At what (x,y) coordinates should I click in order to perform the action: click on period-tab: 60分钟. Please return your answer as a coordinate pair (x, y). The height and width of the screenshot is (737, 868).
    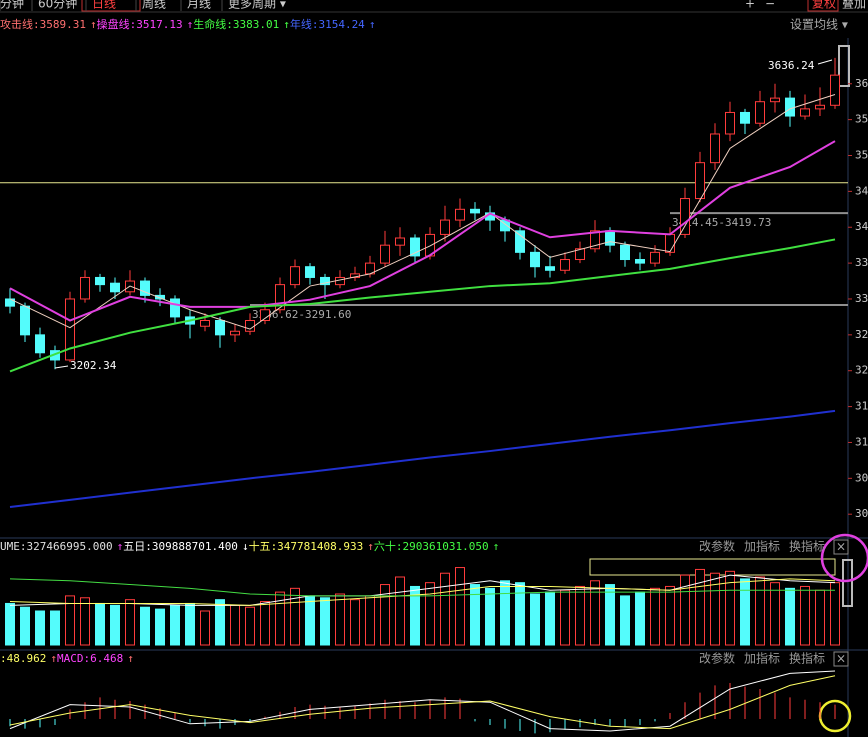
    Looking at the image, I should click on (57, 5).